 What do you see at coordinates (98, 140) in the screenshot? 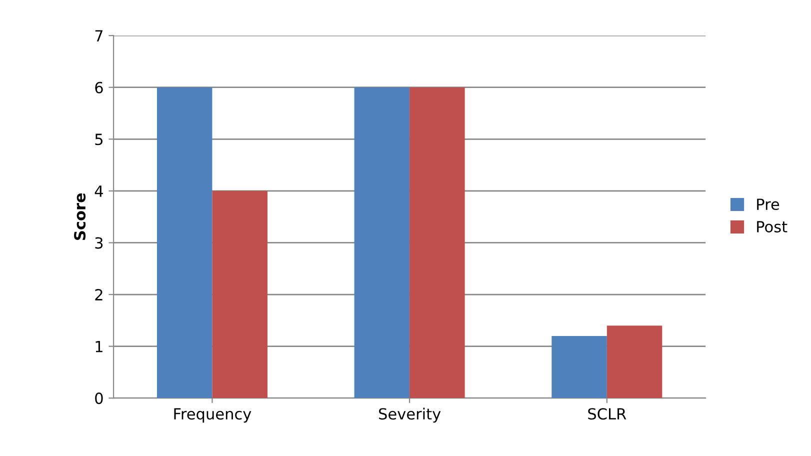
I see `y-tick-label: 5` at bounding box center [98, 140].